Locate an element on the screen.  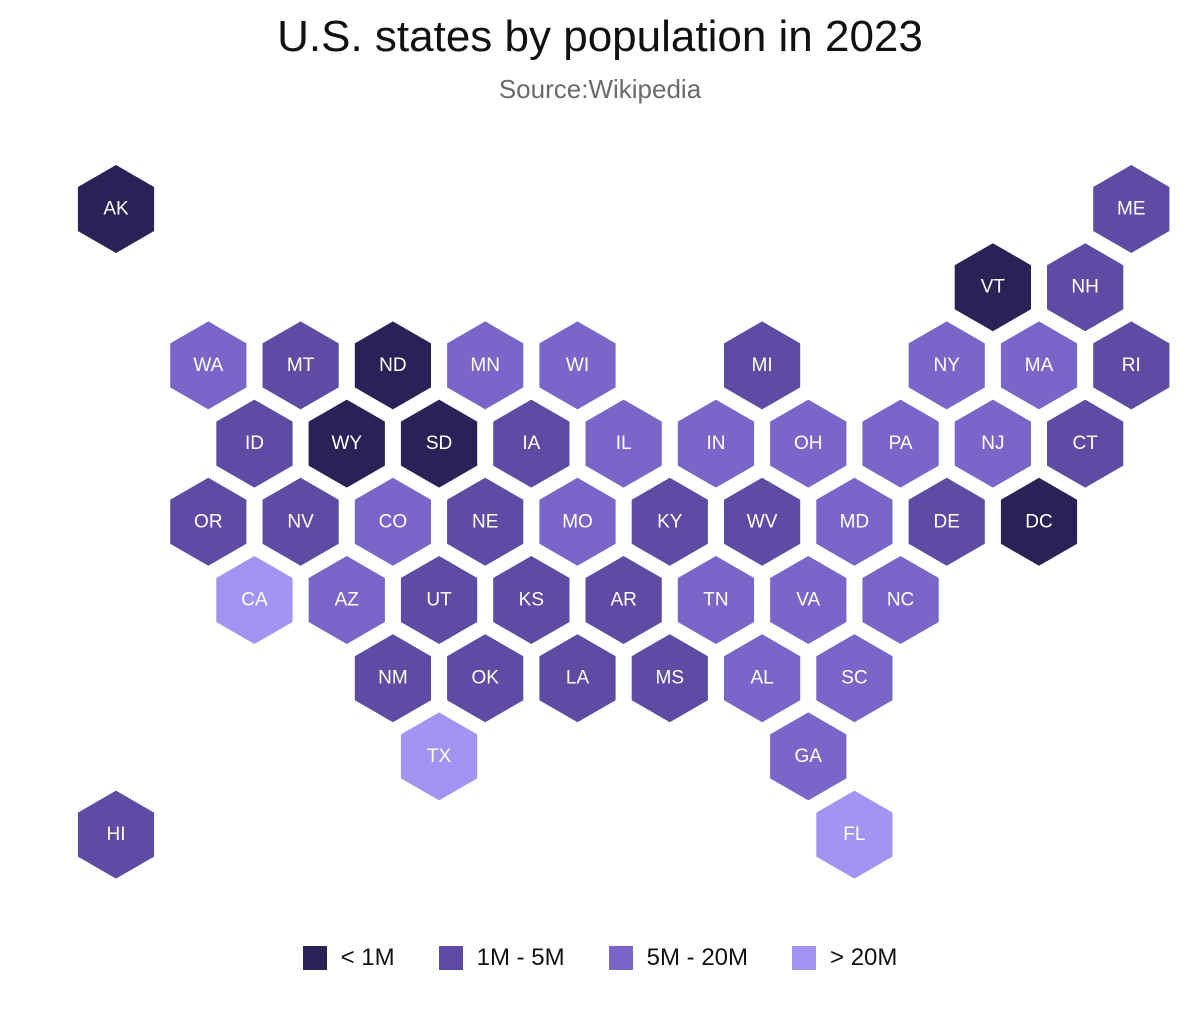
state-hex-sc: SC is located at coordinates (854, 678).